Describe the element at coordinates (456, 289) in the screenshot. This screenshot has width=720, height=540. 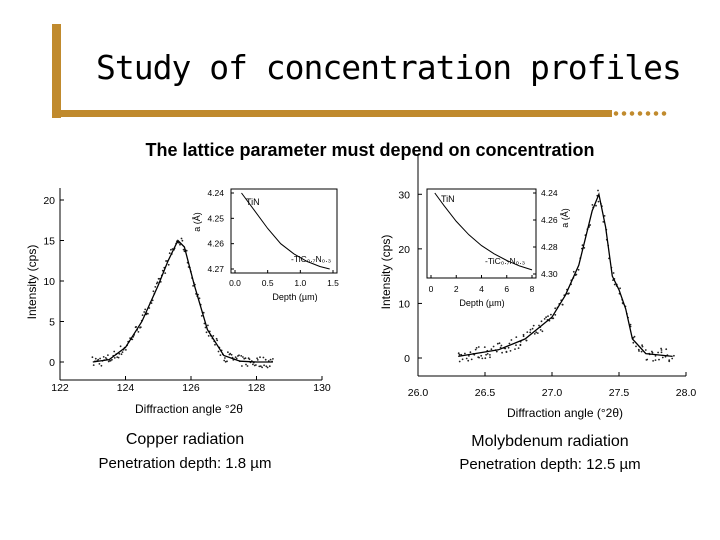
I see `panel-2-inset-x-tick-label: 2` at that location.